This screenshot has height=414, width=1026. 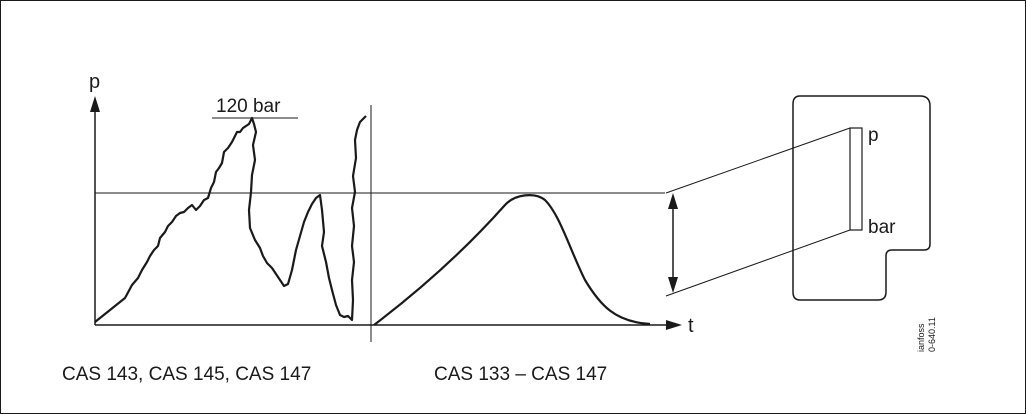 I want to click on range-arrow-top, so click(x=673, y=201).